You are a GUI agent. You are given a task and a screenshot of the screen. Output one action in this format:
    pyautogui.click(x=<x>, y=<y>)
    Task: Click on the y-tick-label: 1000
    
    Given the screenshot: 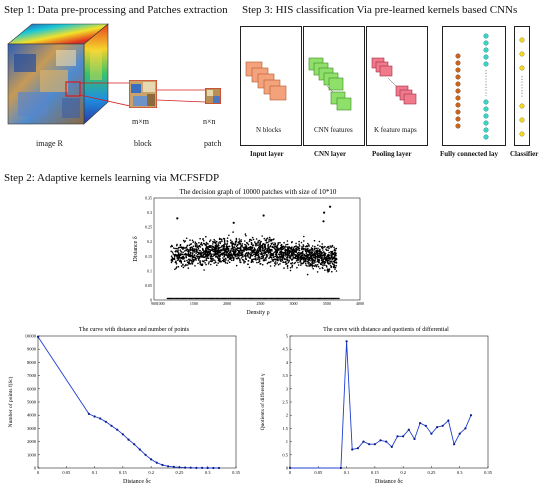 What is the action you would take?
    pyautogui.click(x=32, y=454)
    